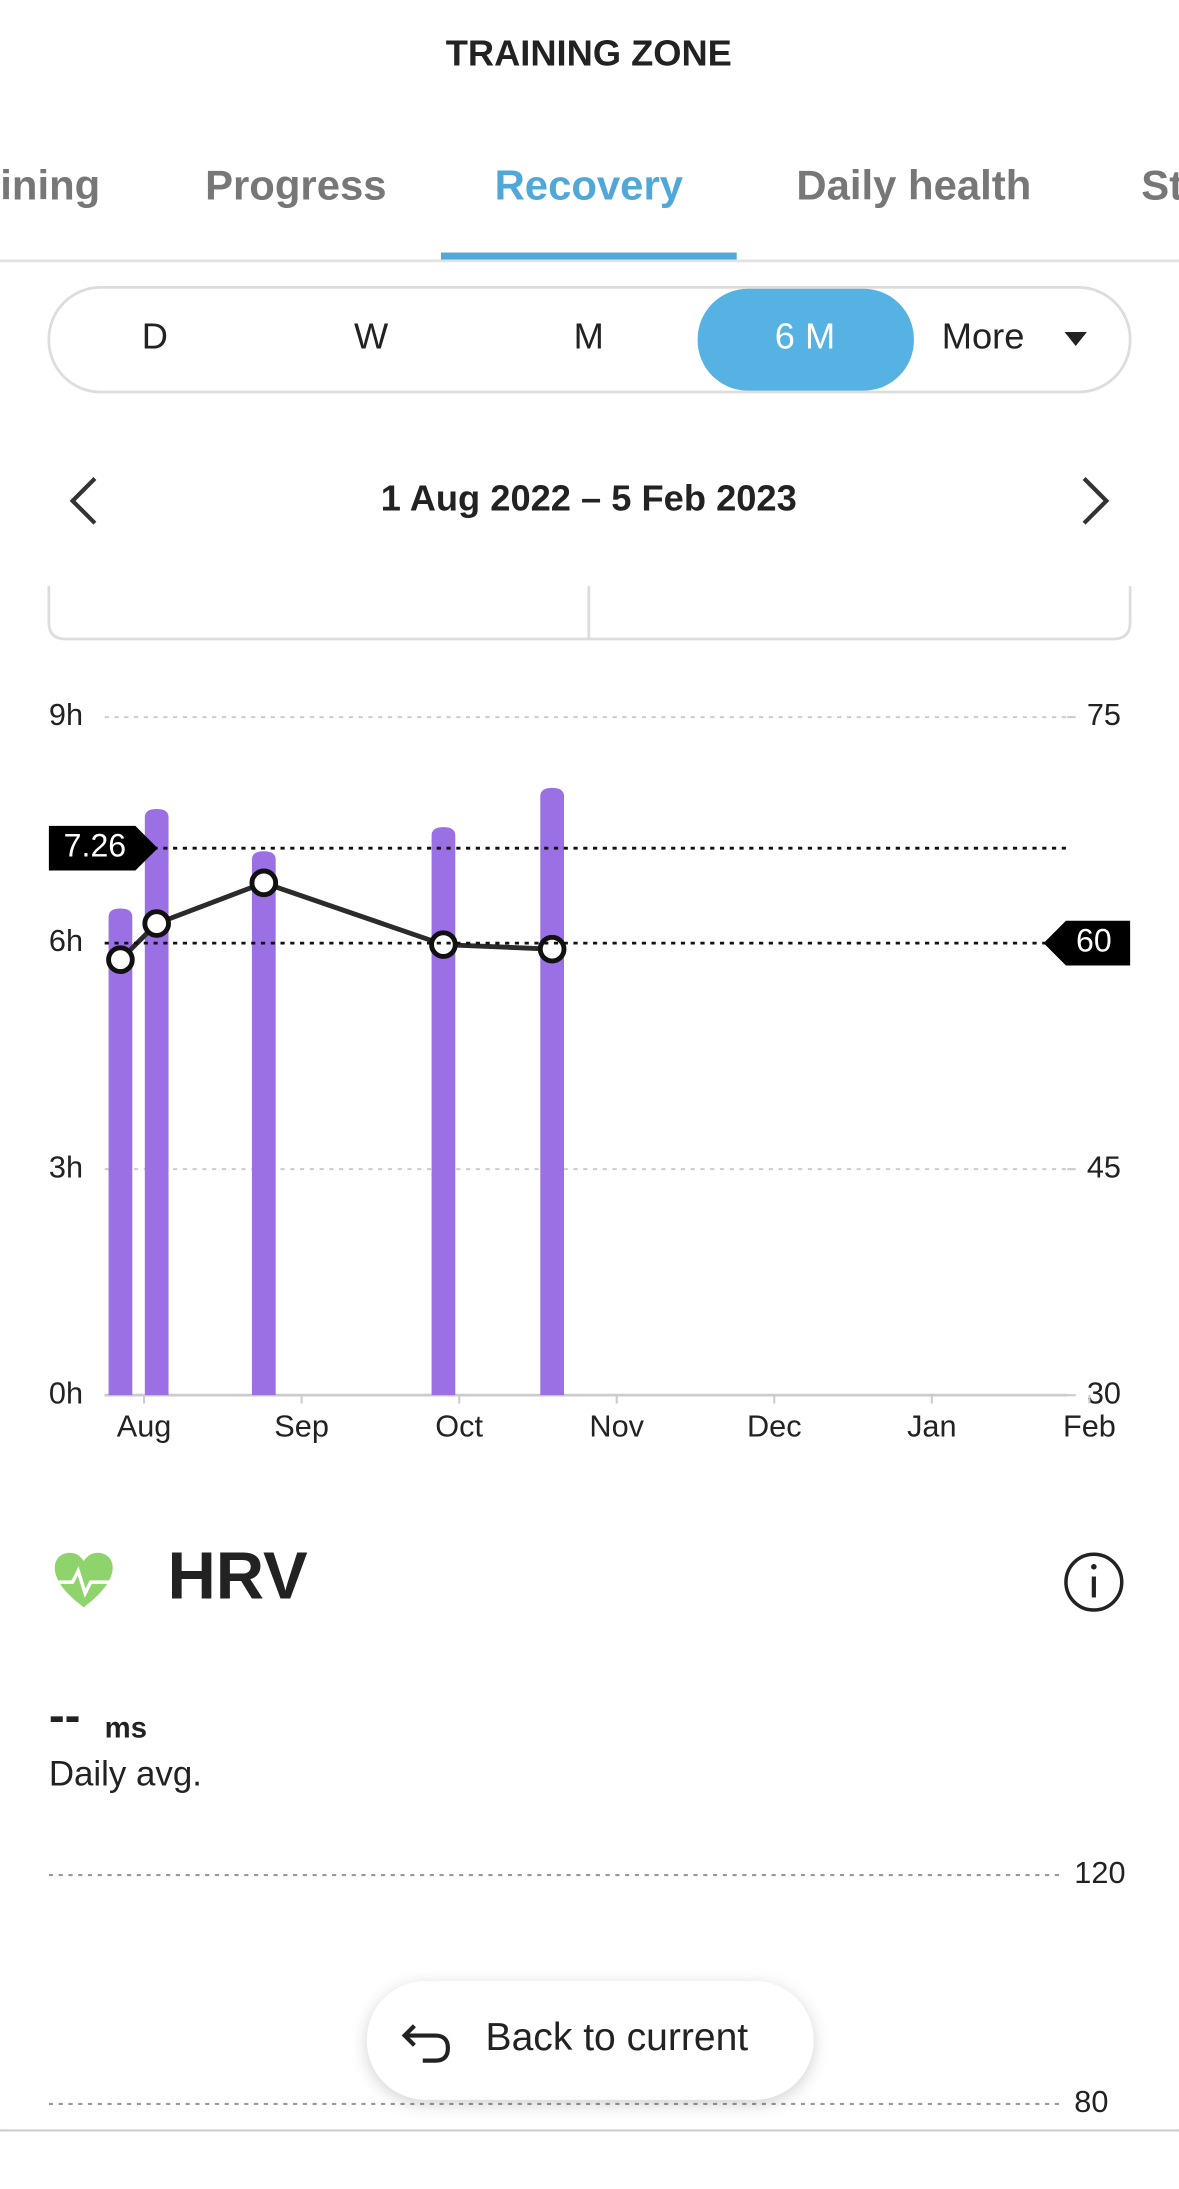 The height and width of the screenshot is (2189, 1179). I want to click on hrv-chart: 80 120, so click(587, 1987).